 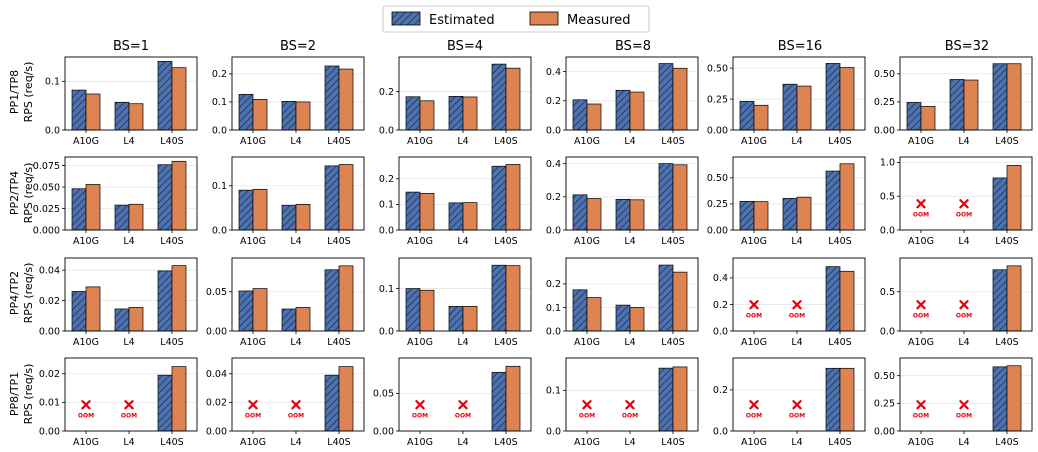 What do you see at coordinates (544, 18) in the screenshot?
I see `legend-swatch-measured` at bounding box center [544, 18].